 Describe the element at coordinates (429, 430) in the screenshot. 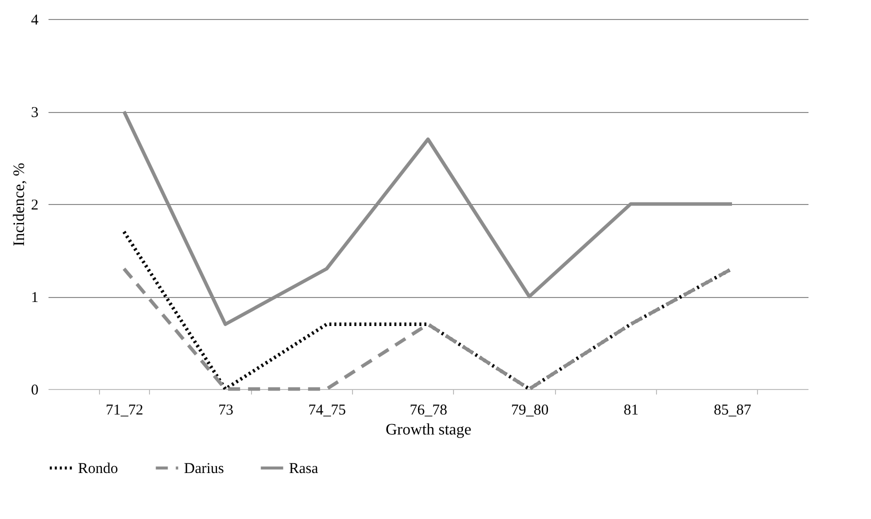

I see `x-axis-title: Growth stage` at that location.